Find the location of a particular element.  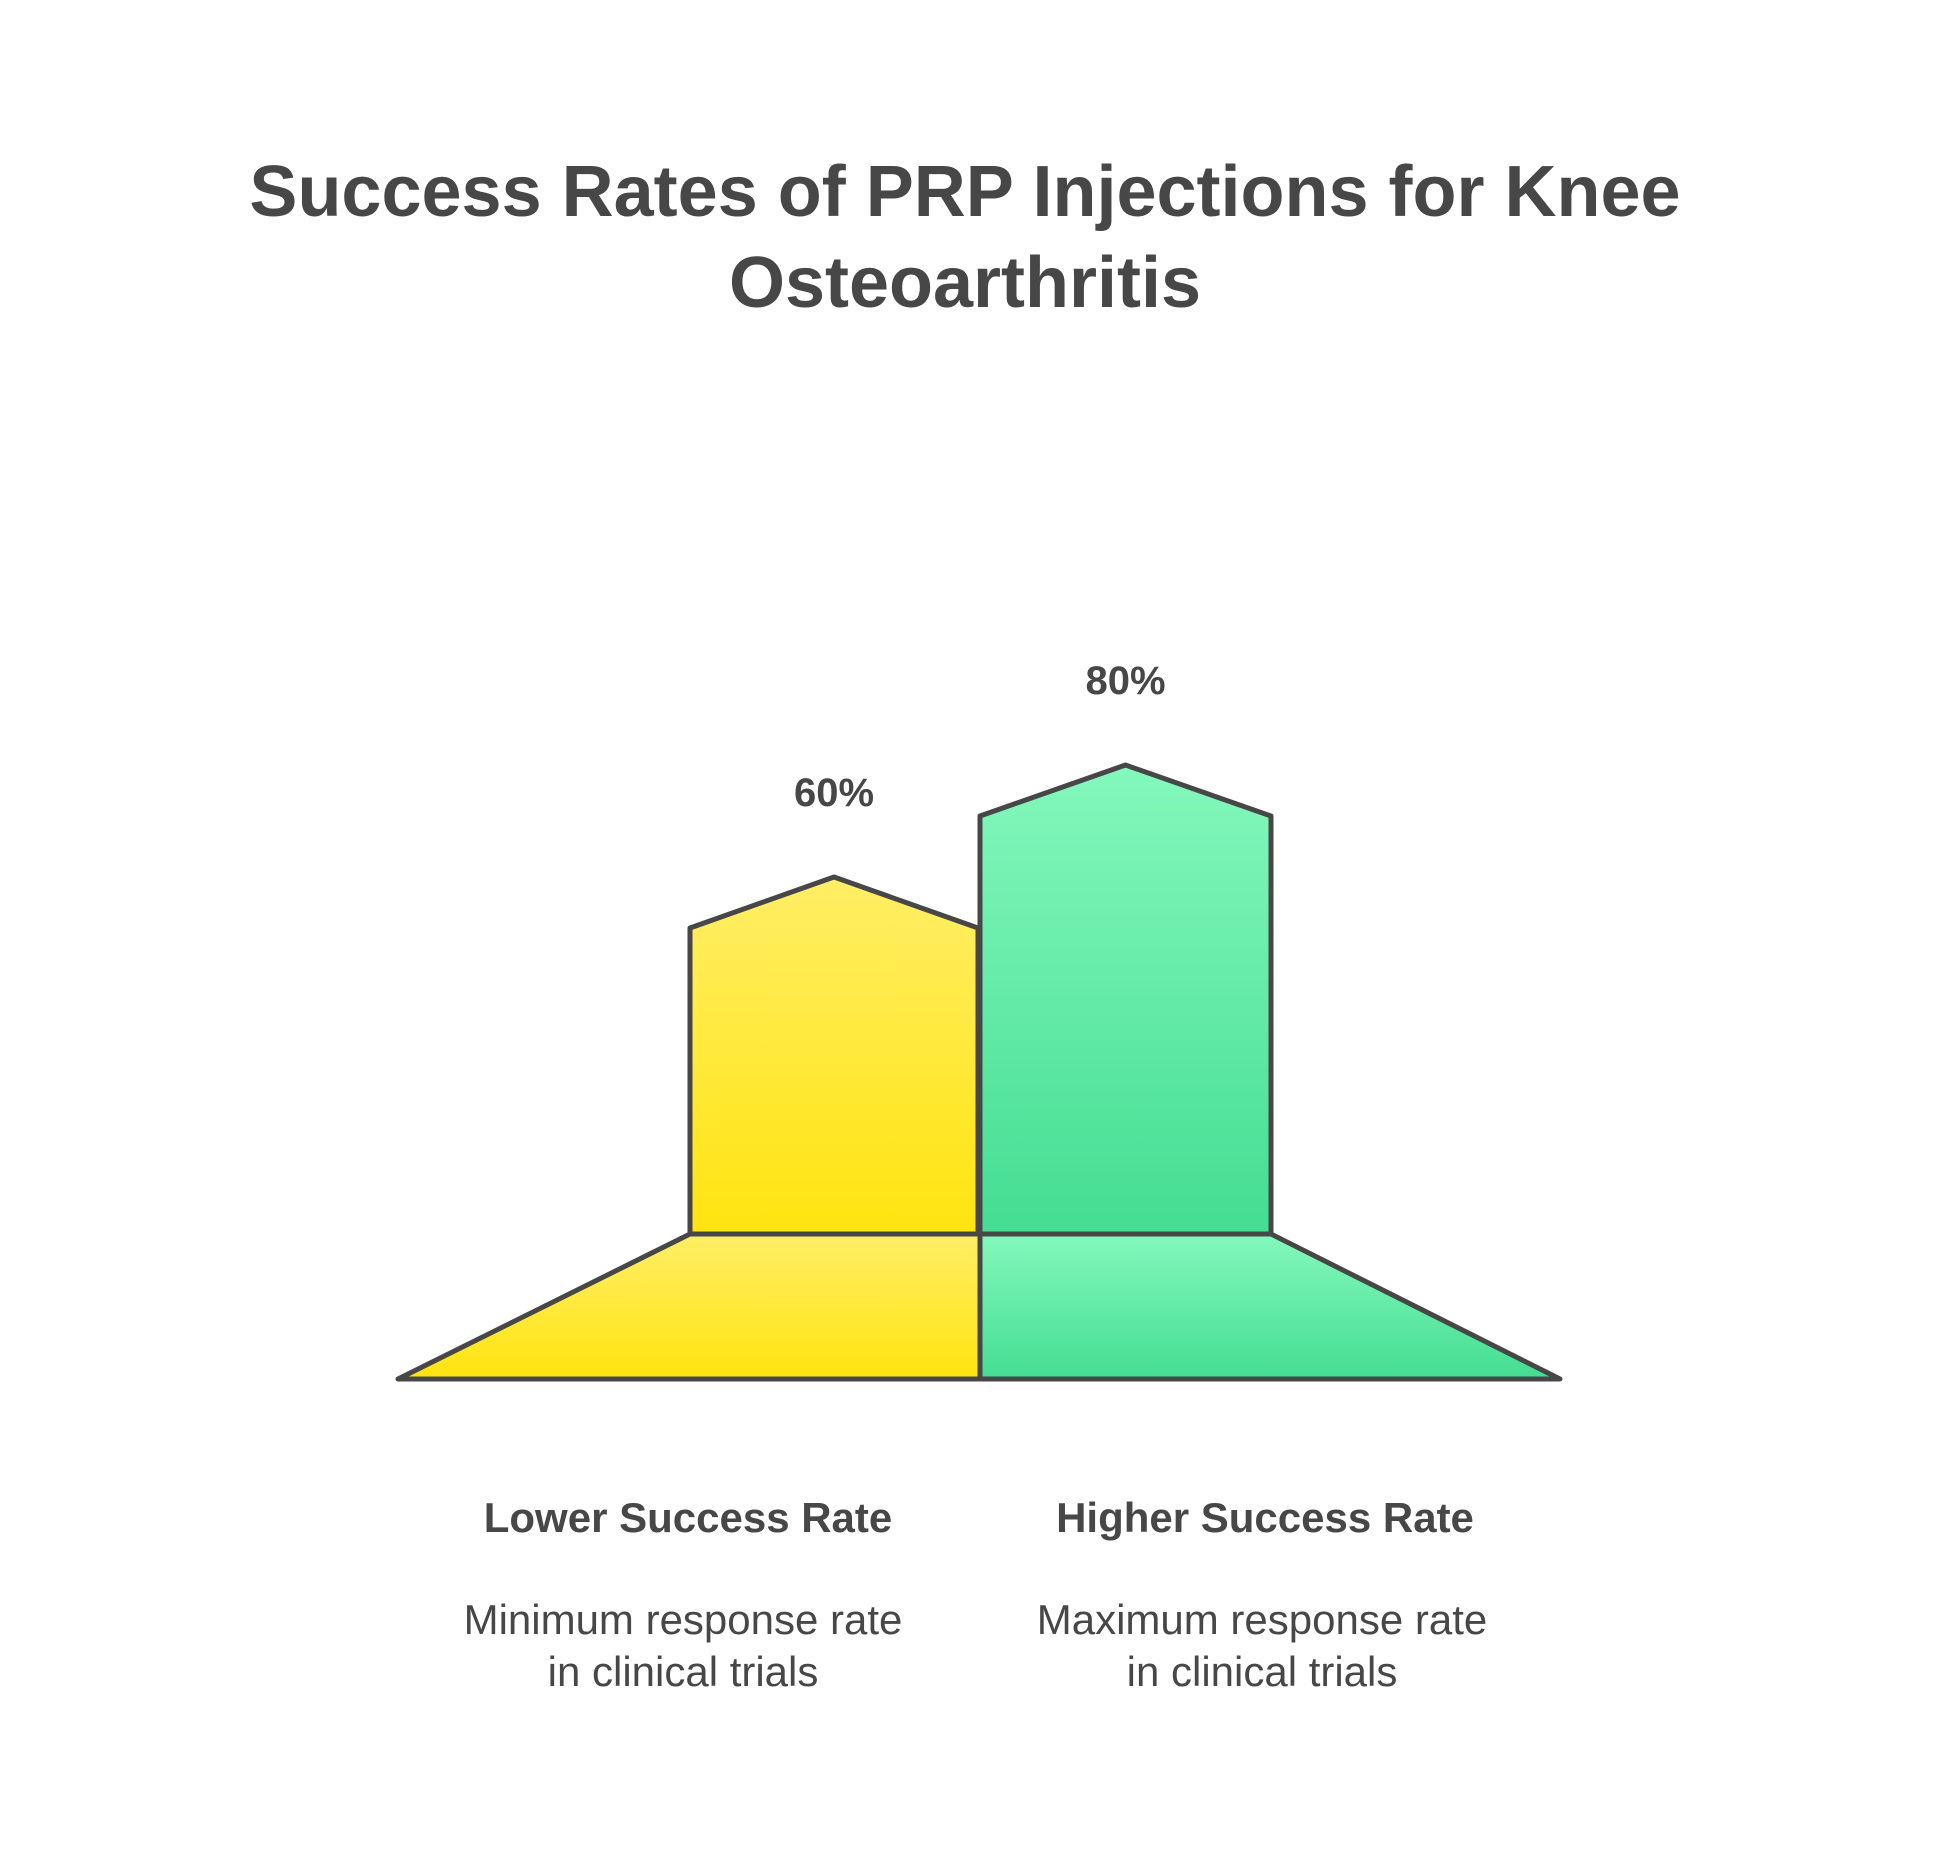

base-lower is located at coordinates (689, 1306).